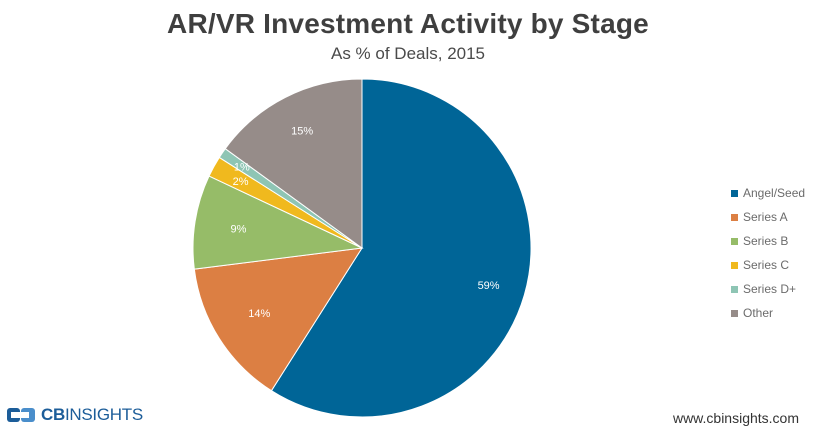 This screenshot has height=433, width=816. I want to click on legend-label-series-a: Series A, so click(765, 217).